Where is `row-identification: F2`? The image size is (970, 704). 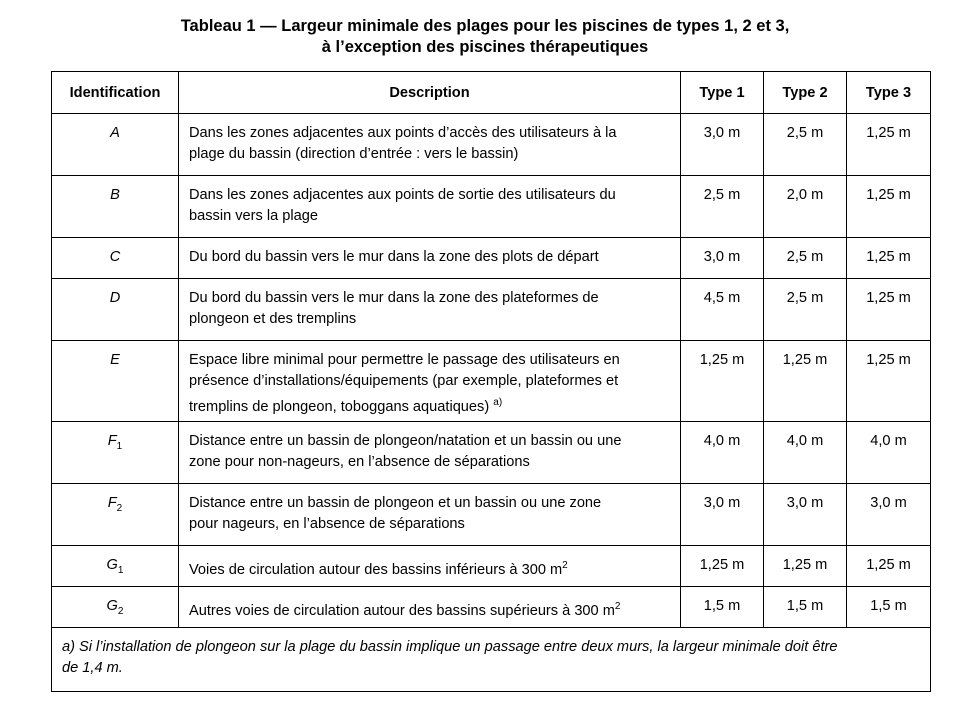 row-identification: F2 is located at coordinates (115, 514).